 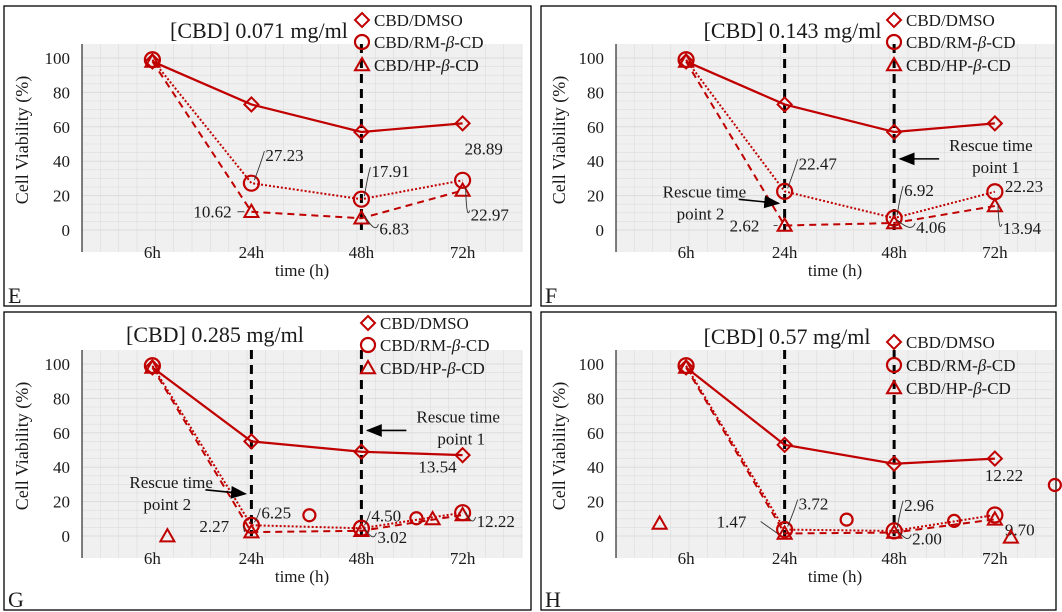 What do you see at coordinates (392, 537) in the screenshot?
I see `data-label: 3.02` at bounding box center [392, 537].